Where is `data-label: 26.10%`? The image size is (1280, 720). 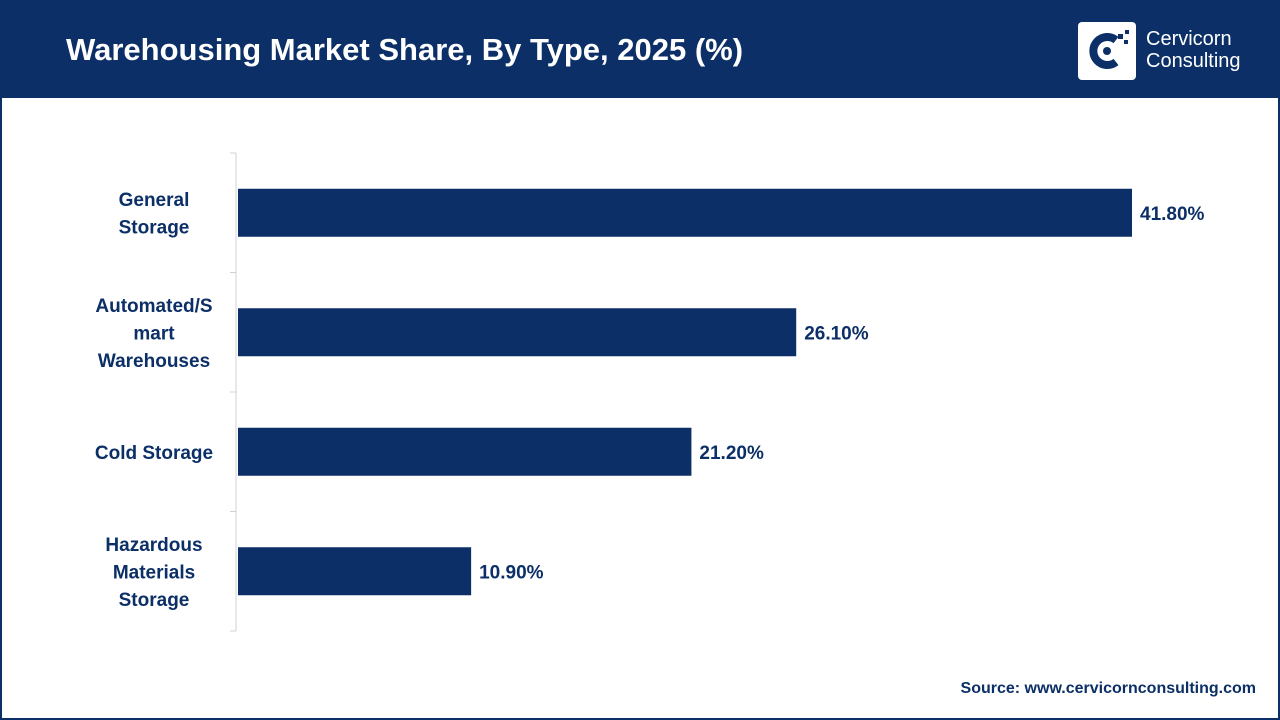 data-label: 26.10% is located at coordinates (836, 333).